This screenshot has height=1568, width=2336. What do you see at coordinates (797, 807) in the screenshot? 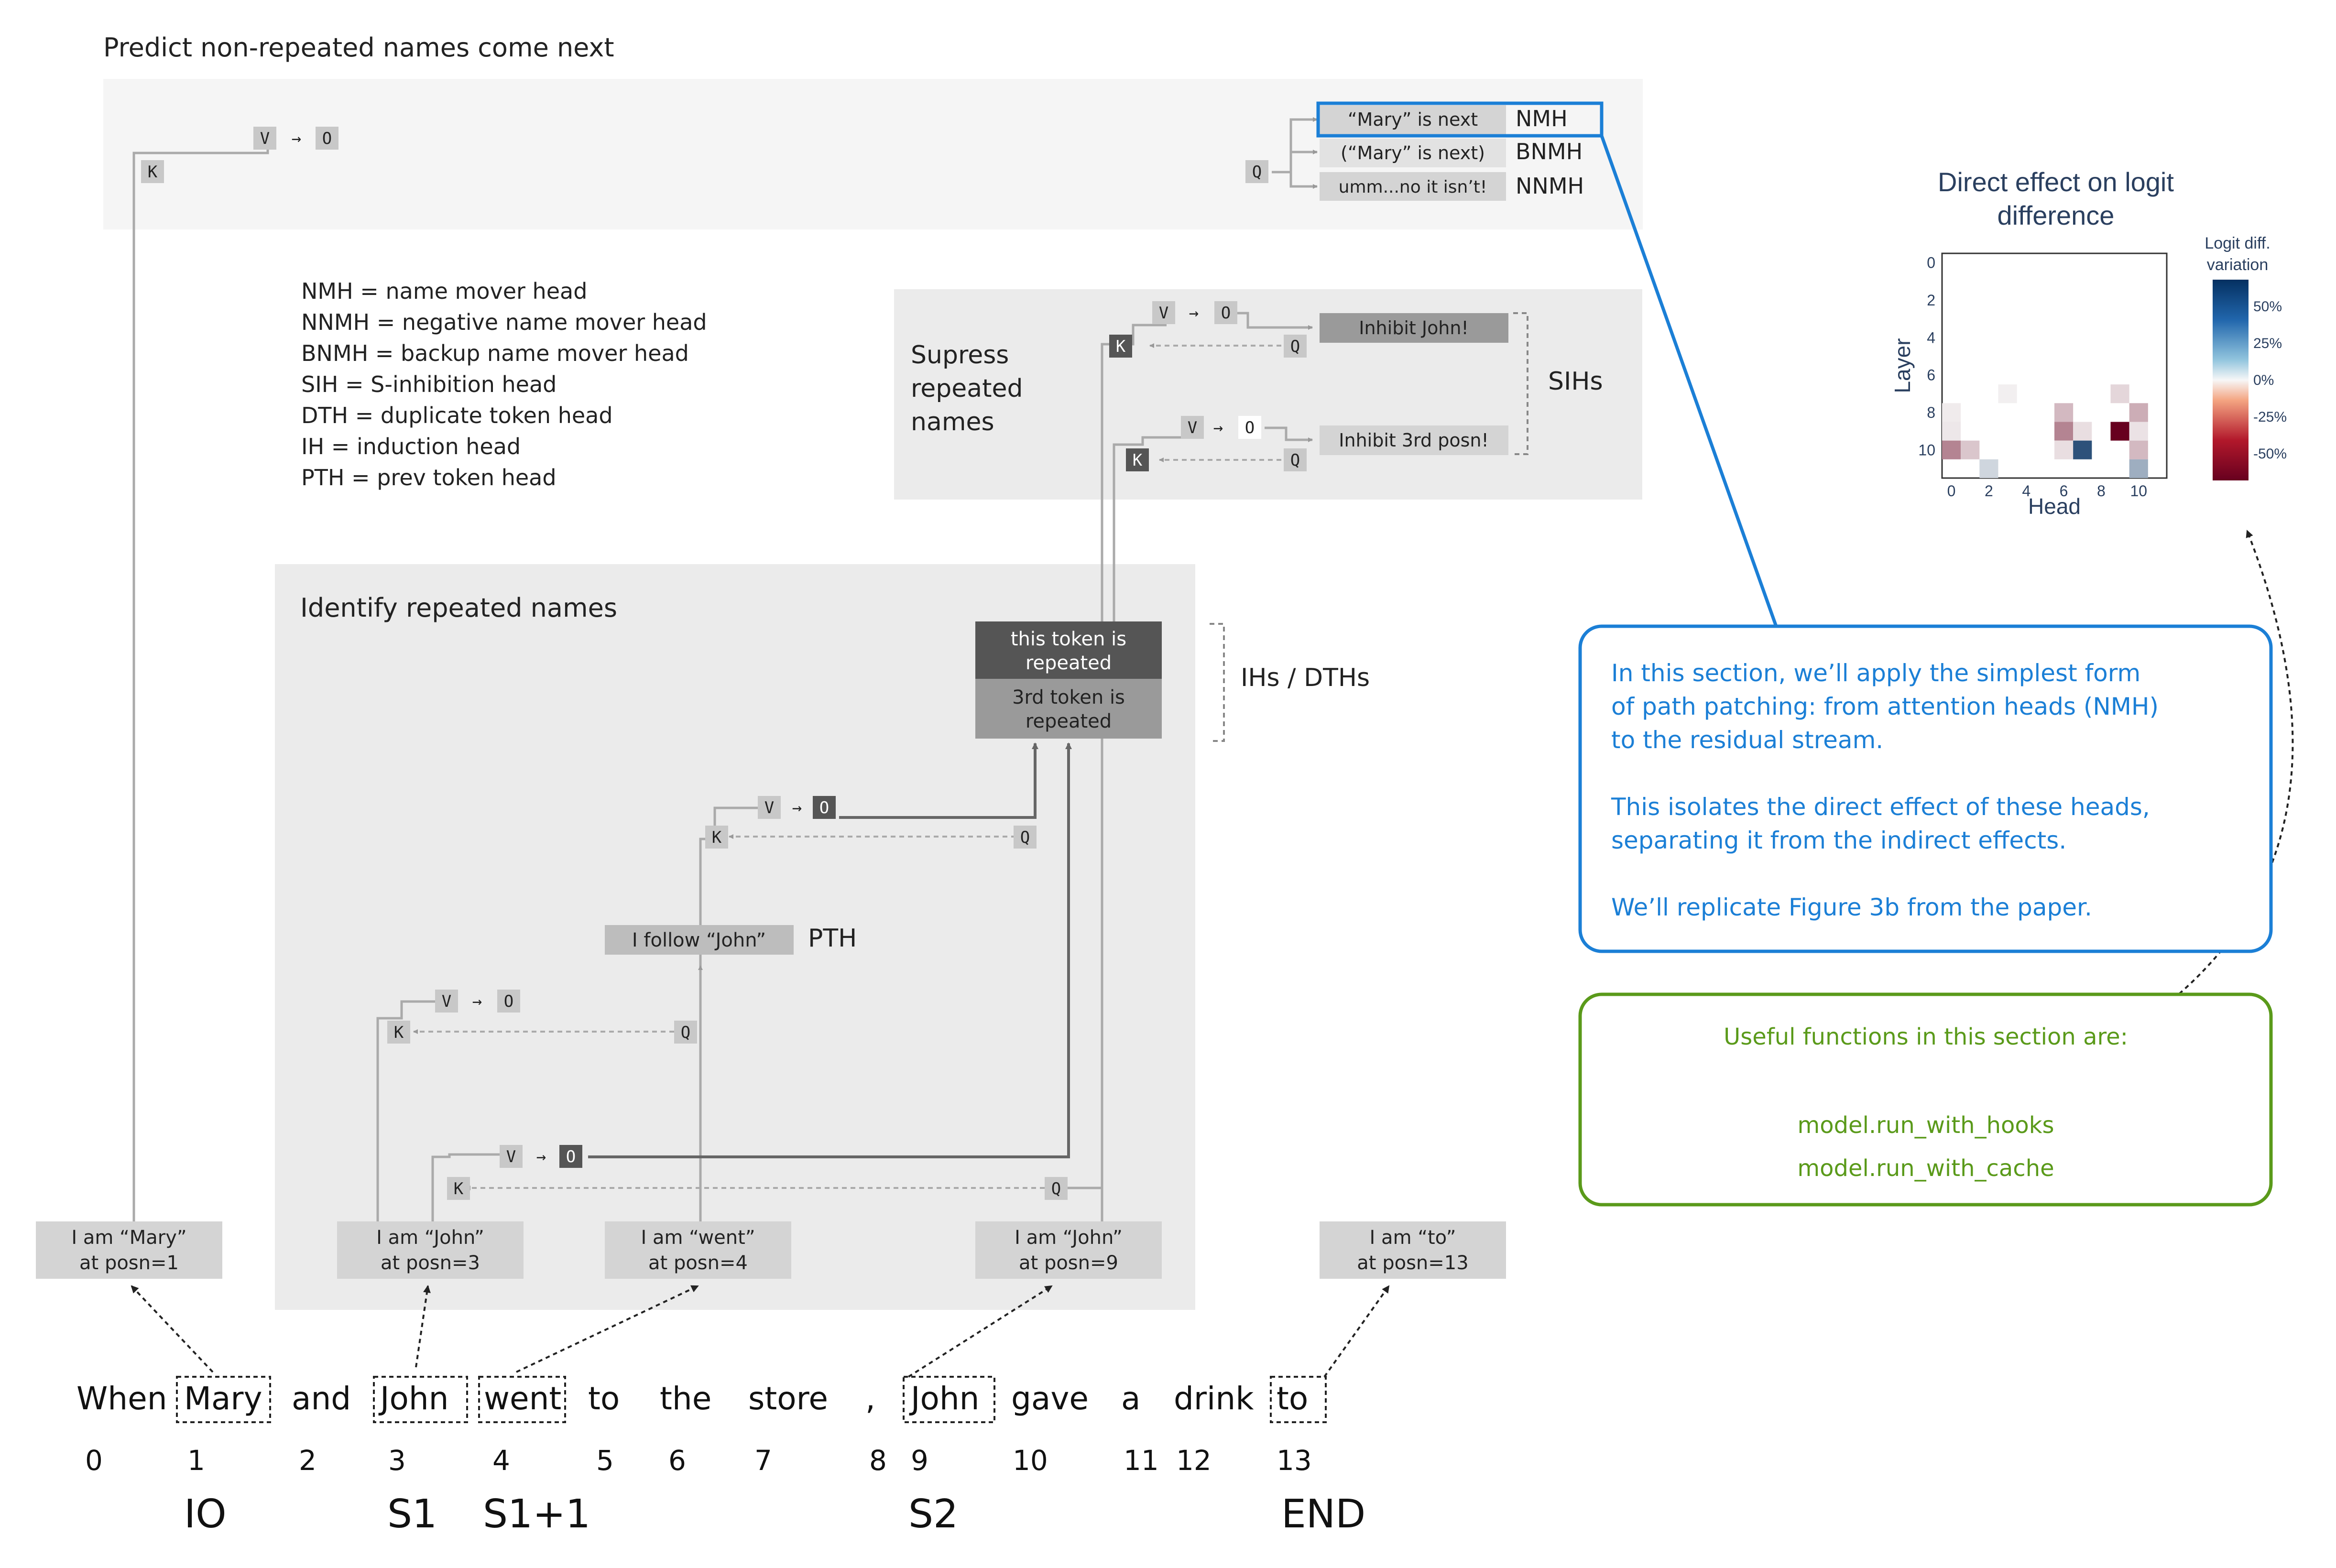
I see `v-o-arrow: →` at bounding box center [797, 807].